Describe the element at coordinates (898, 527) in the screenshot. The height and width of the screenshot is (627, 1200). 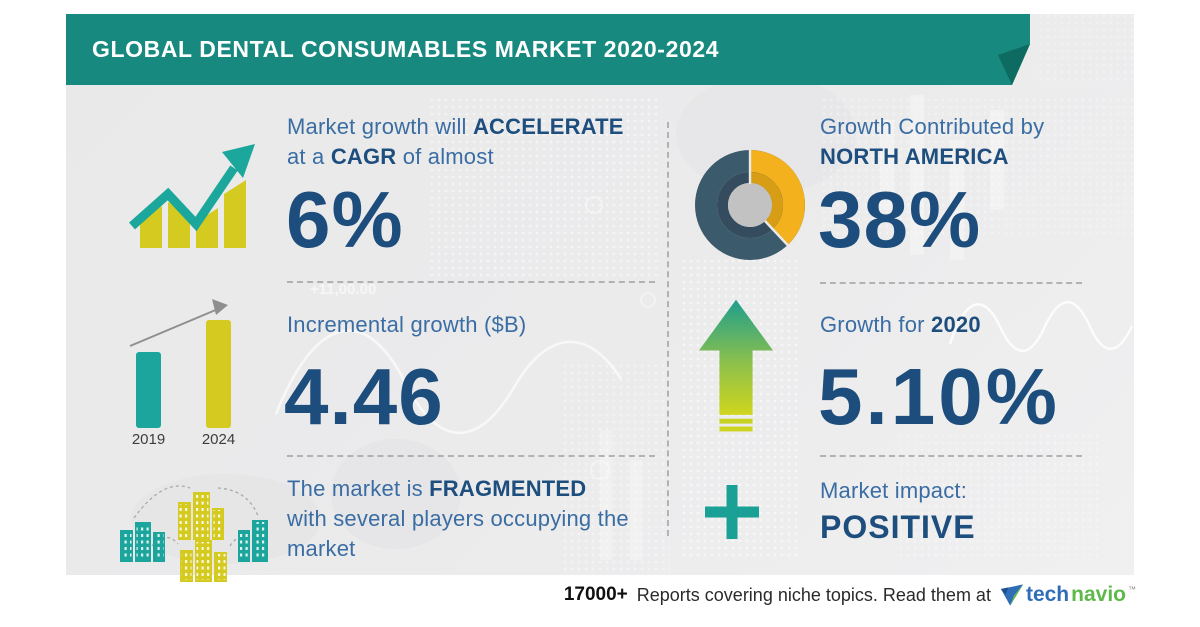
I see `impact-value: POSITIVE` at that location.